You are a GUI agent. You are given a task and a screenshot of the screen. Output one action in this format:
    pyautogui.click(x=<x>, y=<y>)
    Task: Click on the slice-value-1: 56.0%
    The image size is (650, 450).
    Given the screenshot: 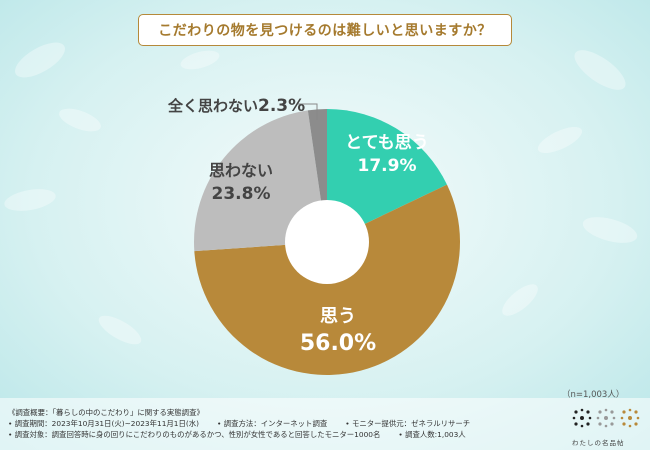 What is the action you would take?
    pyautogui.click(x=338, y=343)
    